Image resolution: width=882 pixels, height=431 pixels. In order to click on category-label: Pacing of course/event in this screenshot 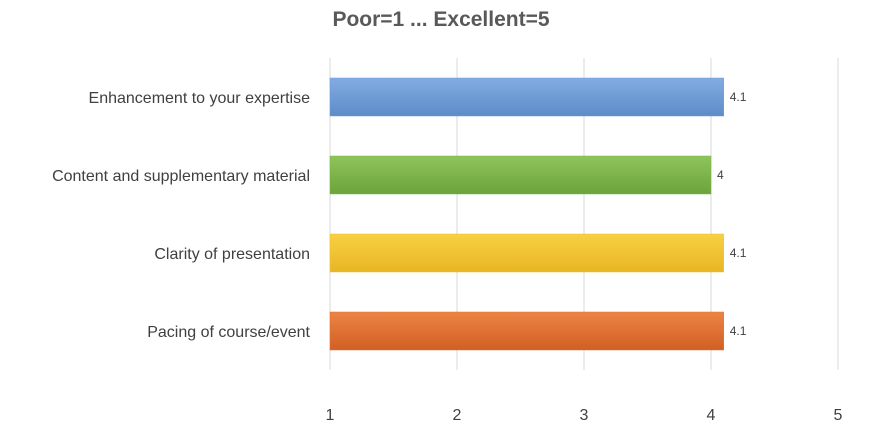, I will do `click(228, 332)`.